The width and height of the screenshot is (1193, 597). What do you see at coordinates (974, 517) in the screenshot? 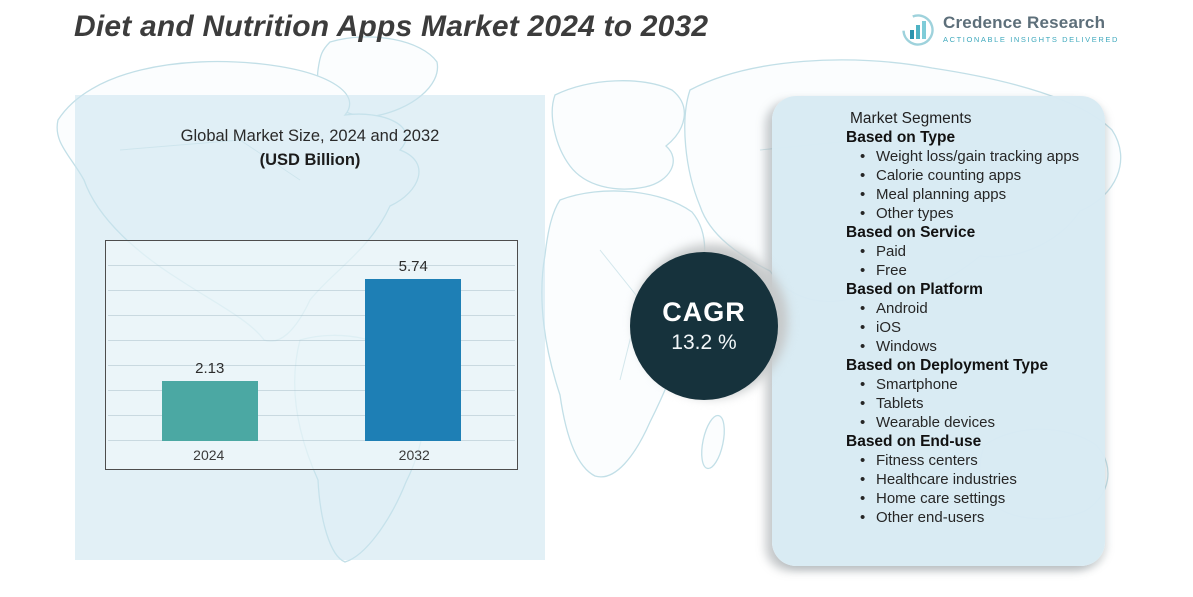
I see `segment-item: Other end-users` at bounding box center [974, 517].